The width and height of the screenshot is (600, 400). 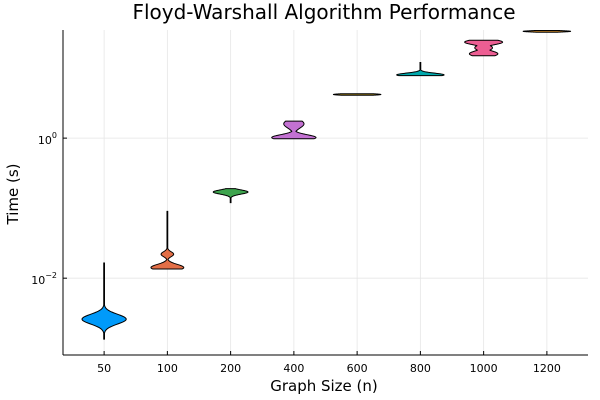 What do you see at coordinates (47, 139) in the screenshot?
I see `y-tick-label: 10⁰` at bounding box center [47, 139].